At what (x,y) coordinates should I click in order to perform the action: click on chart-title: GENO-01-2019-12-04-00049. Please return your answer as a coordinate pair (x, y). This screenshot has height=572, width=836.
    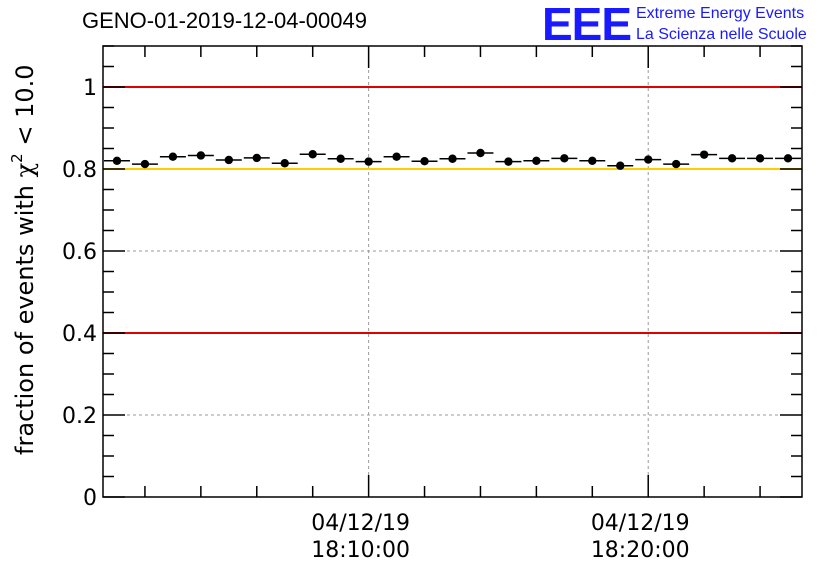
    Looking at the image, I should click on (224, 20).